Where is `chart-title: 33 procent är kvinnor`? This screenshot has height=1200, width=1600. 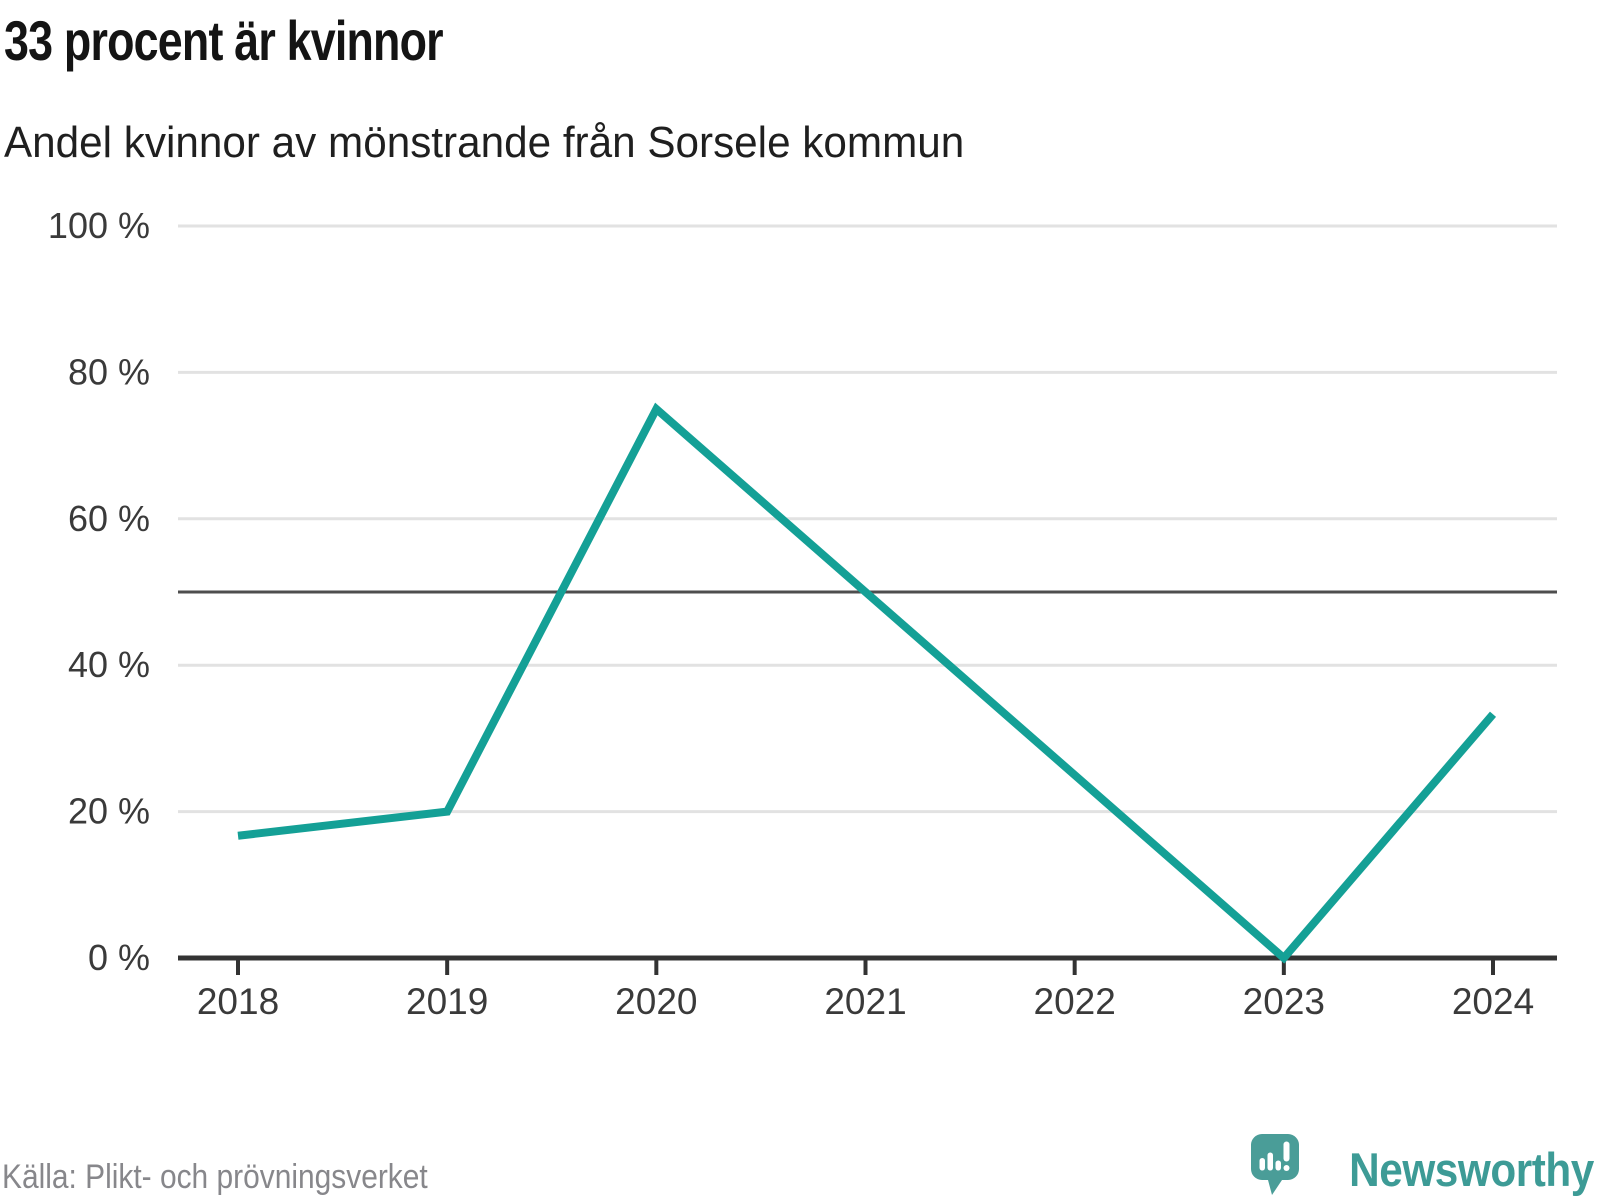 chart-title: 33 procent är kvinnor is located at coordinates (224, 40).